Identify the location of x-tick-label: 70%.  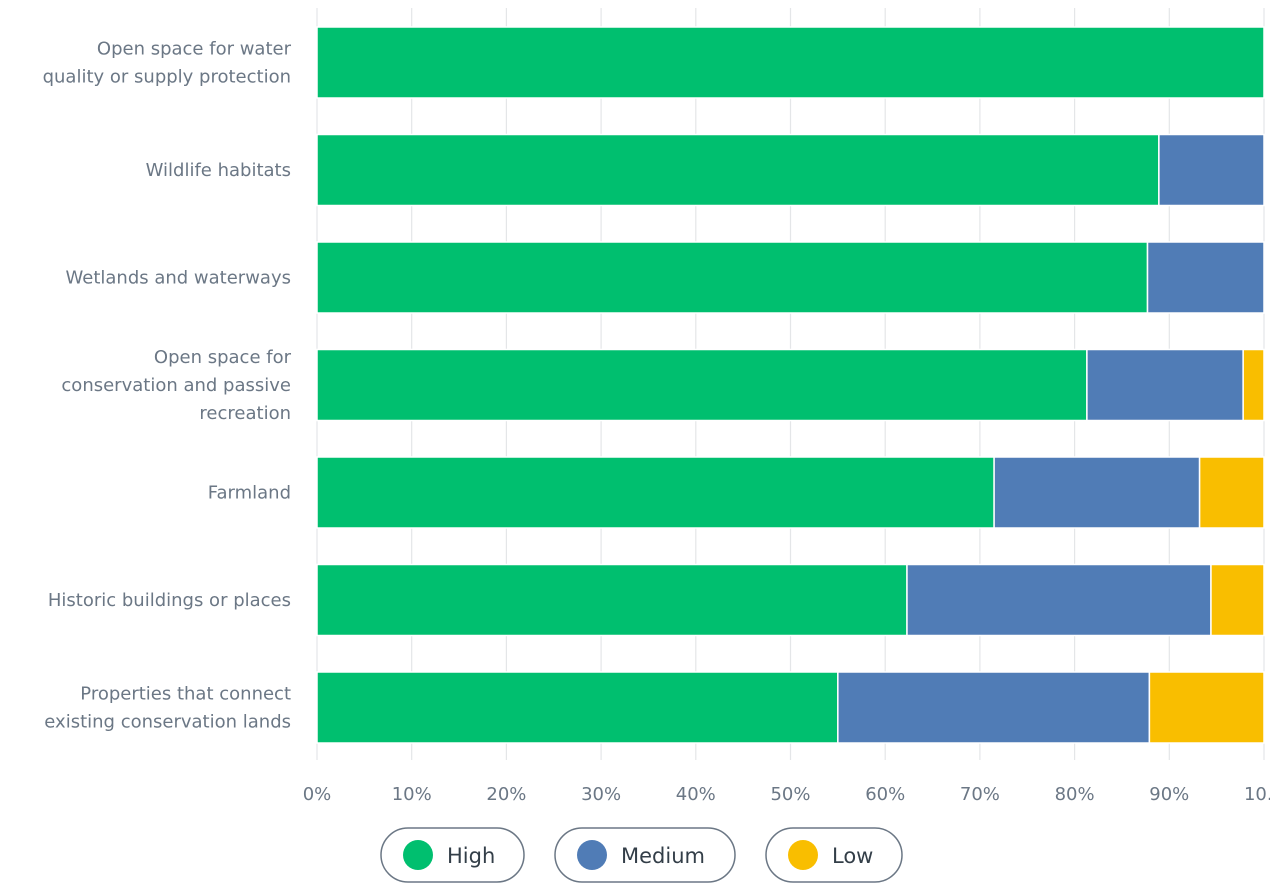
(980, 794).